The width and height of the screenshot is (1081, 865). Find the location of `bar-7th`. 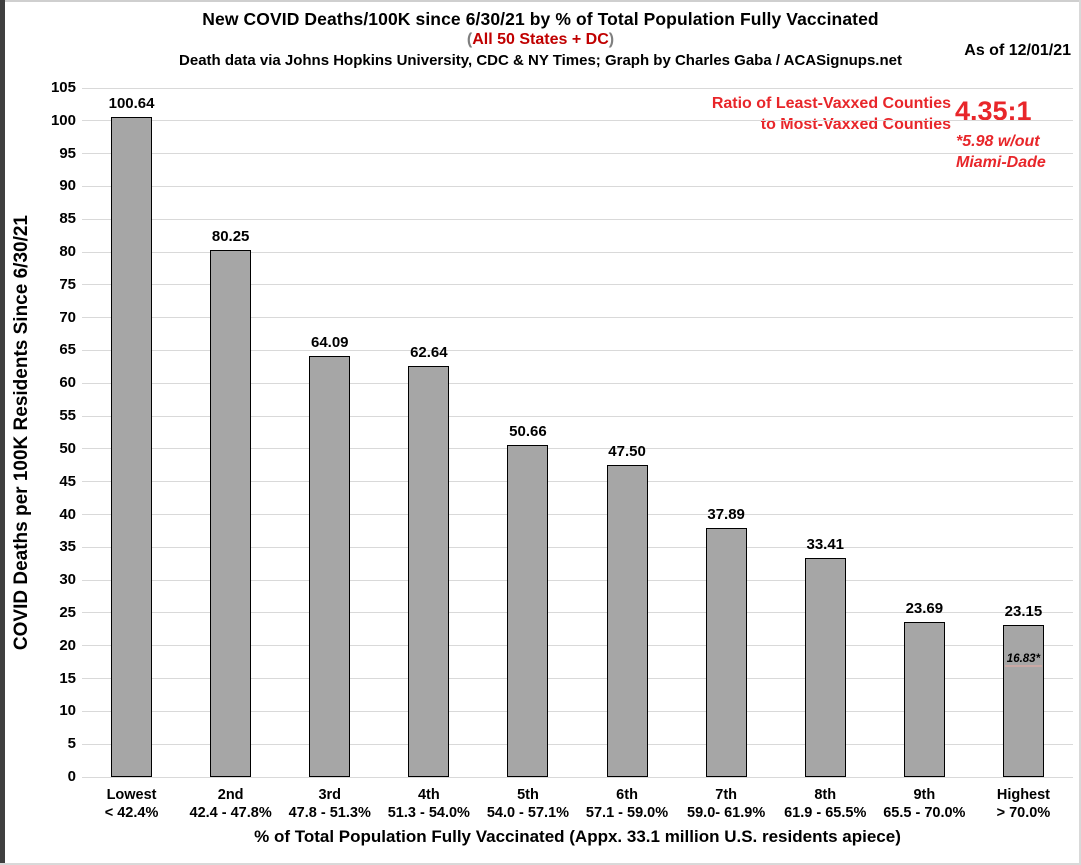

bar-7th is located at coordinates (726, 652).